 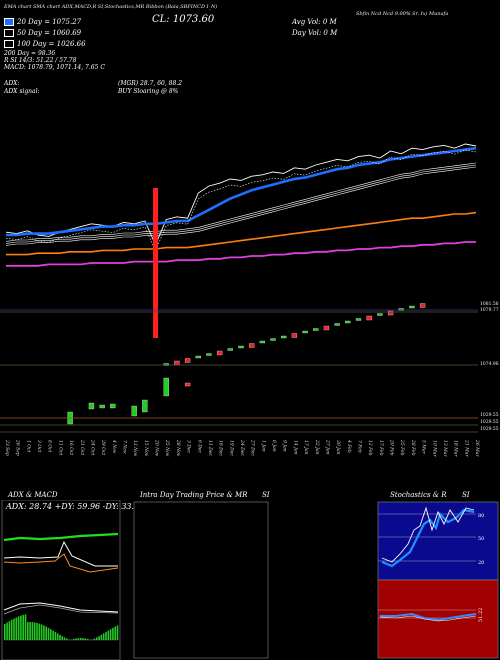 I want to click on x-tick-label: 20 Feb, so click(x=392, y=447).